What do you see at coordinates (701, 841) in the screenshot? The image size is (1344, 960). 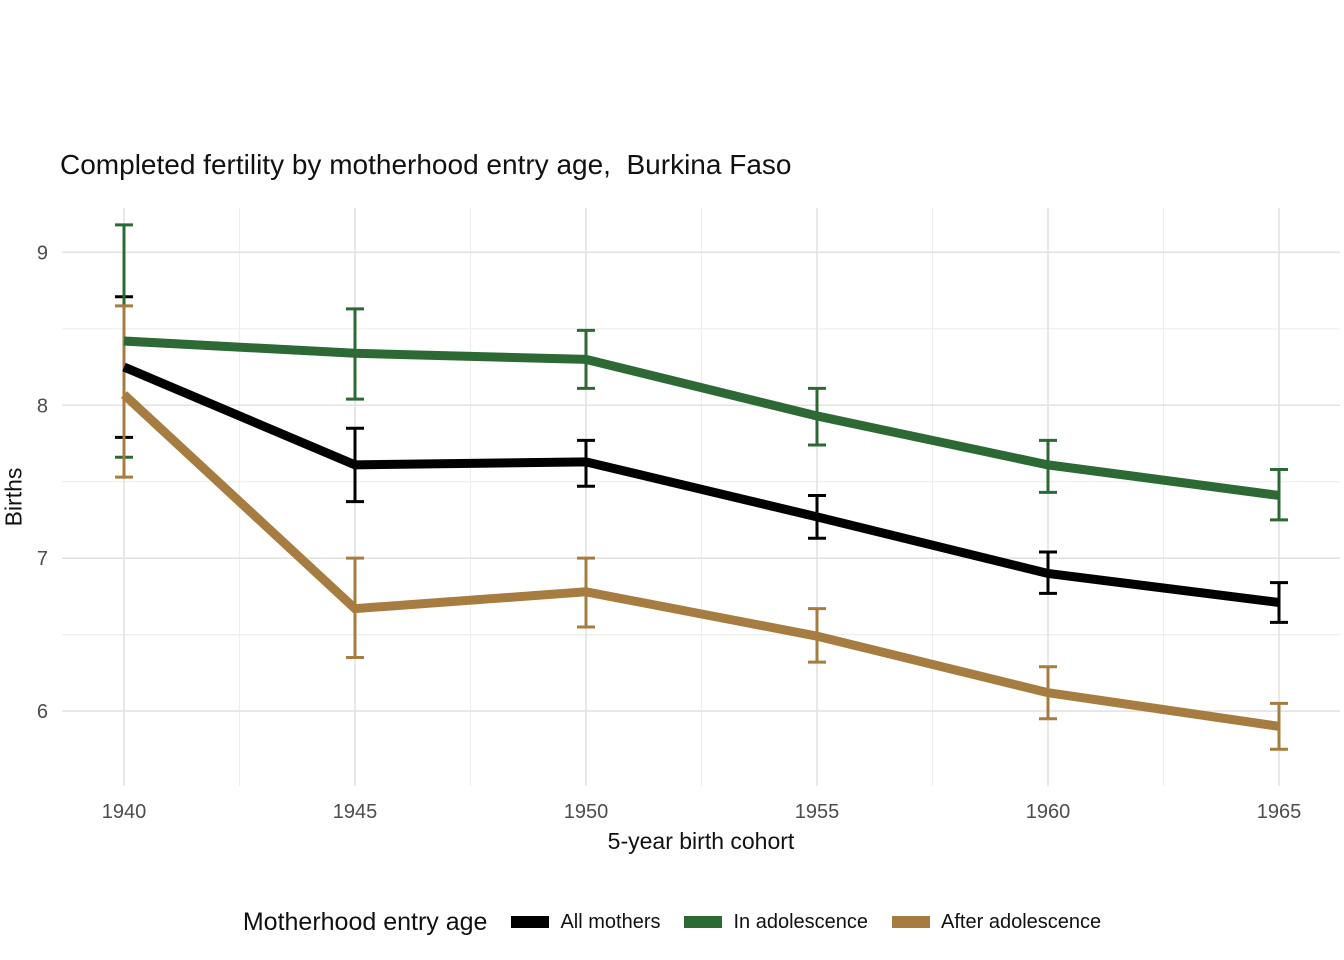 I see `x-axis-title: 5-year birth cohort` at bounding box center [701, 841].